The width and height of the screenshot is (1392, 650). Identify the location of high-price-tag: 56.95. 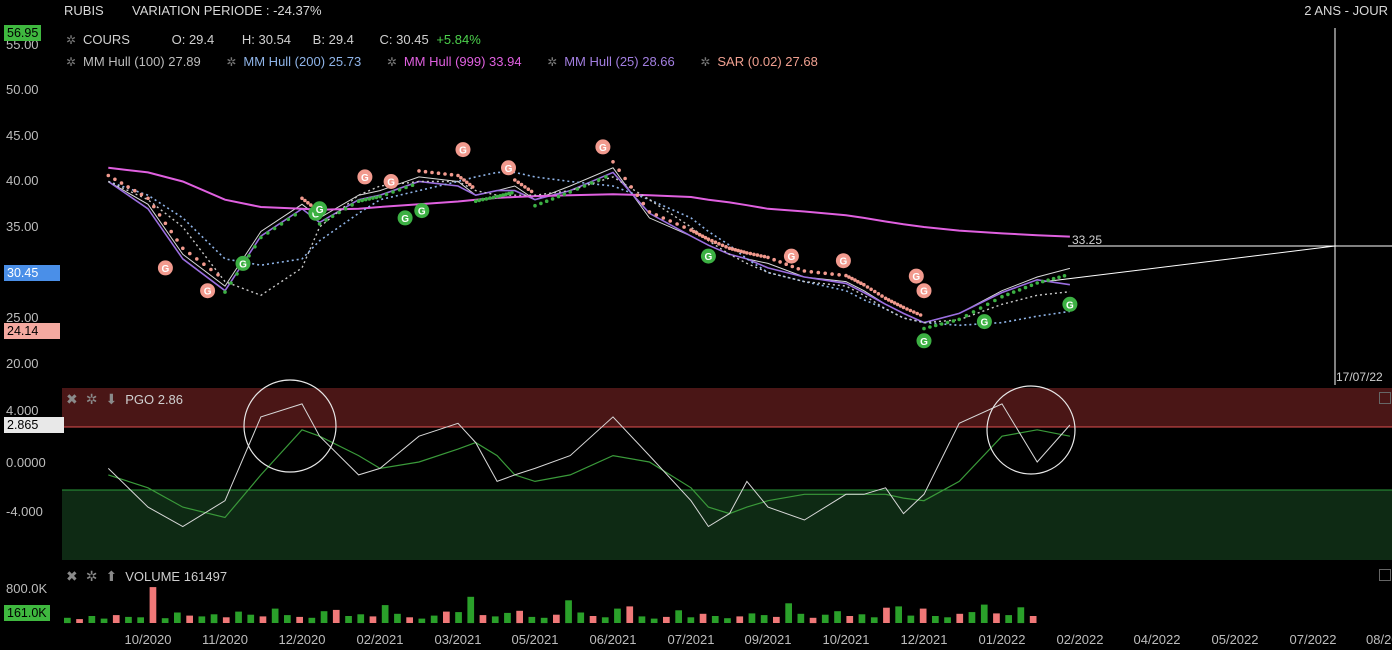
(23, 33).